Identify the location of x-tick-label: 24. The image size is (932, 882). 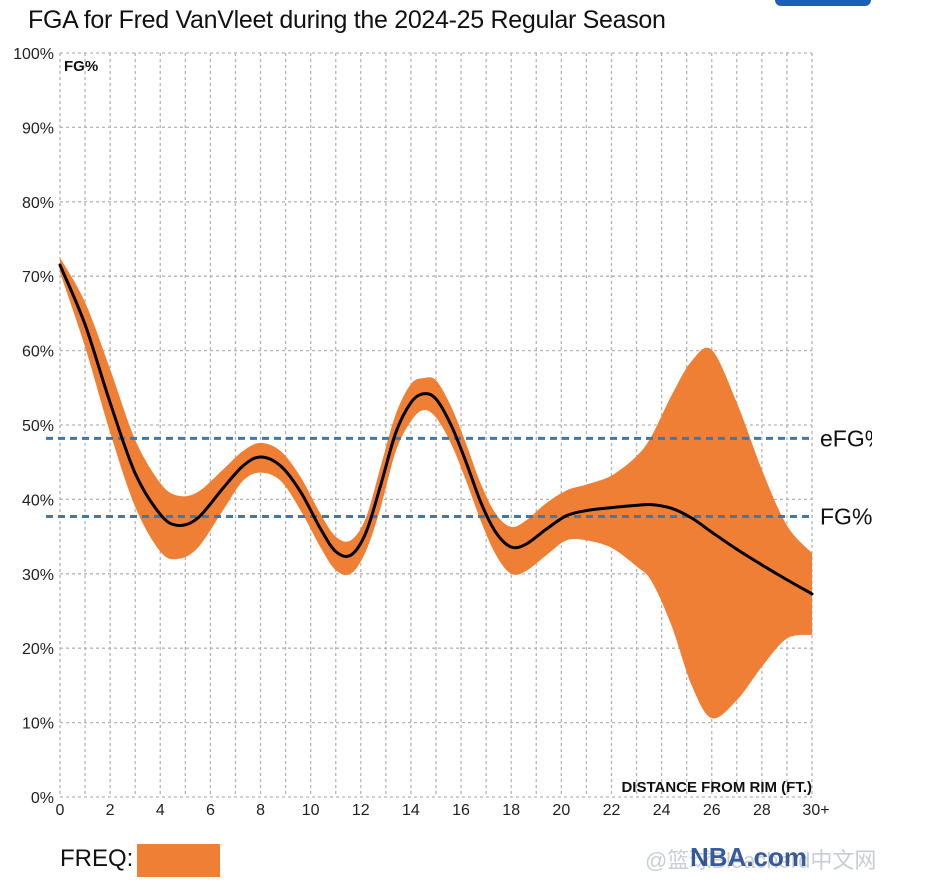
(662, 810).